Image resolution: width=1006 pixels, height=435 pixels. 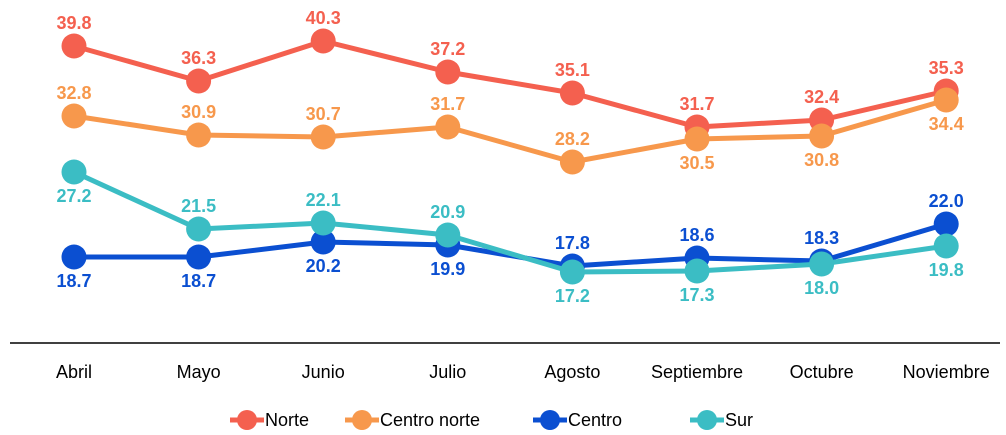 I want to click on value-label: 17.8, so click(x=572, y=243).